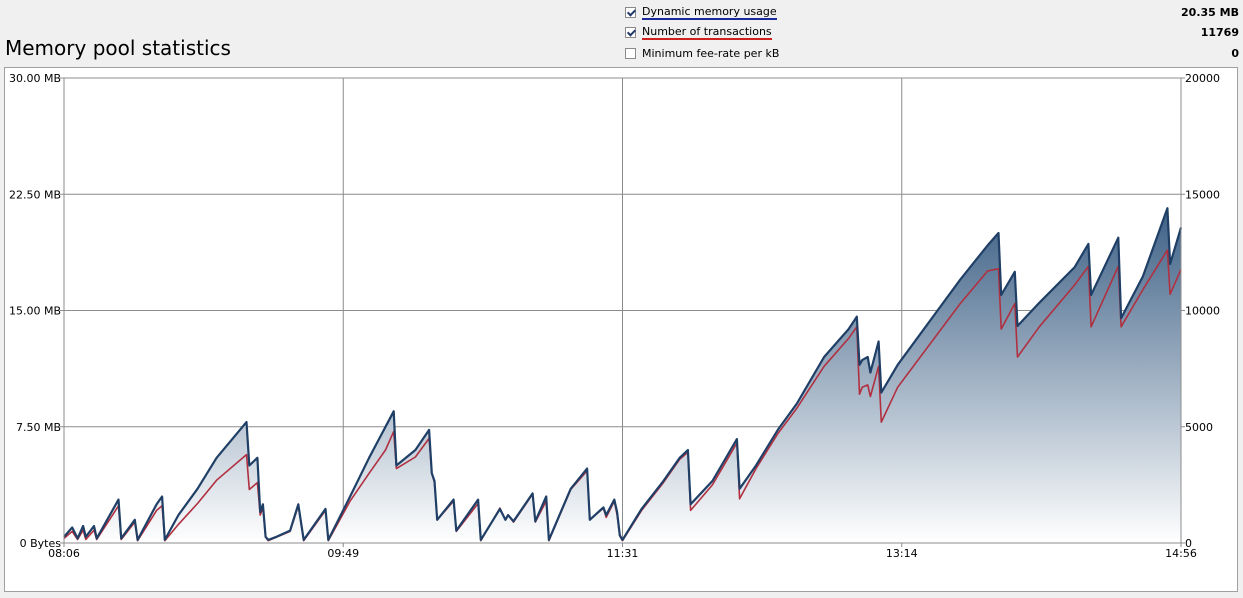 The height and width of the screenshot is (598, 1243). I want to click on y-right-tick-label: 20000, so click(1202, 78).